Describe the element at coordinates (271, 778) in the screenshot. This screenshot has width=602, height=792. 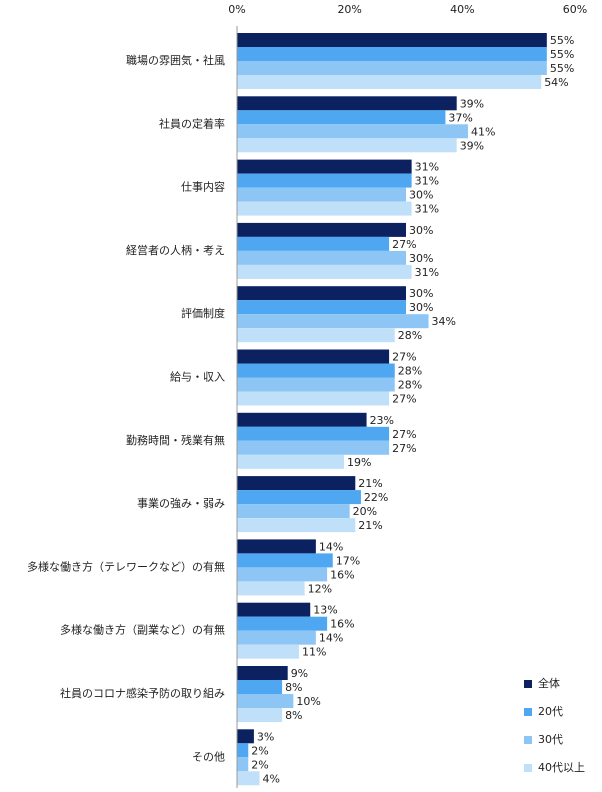
I see `value-label: 4%` at that location.